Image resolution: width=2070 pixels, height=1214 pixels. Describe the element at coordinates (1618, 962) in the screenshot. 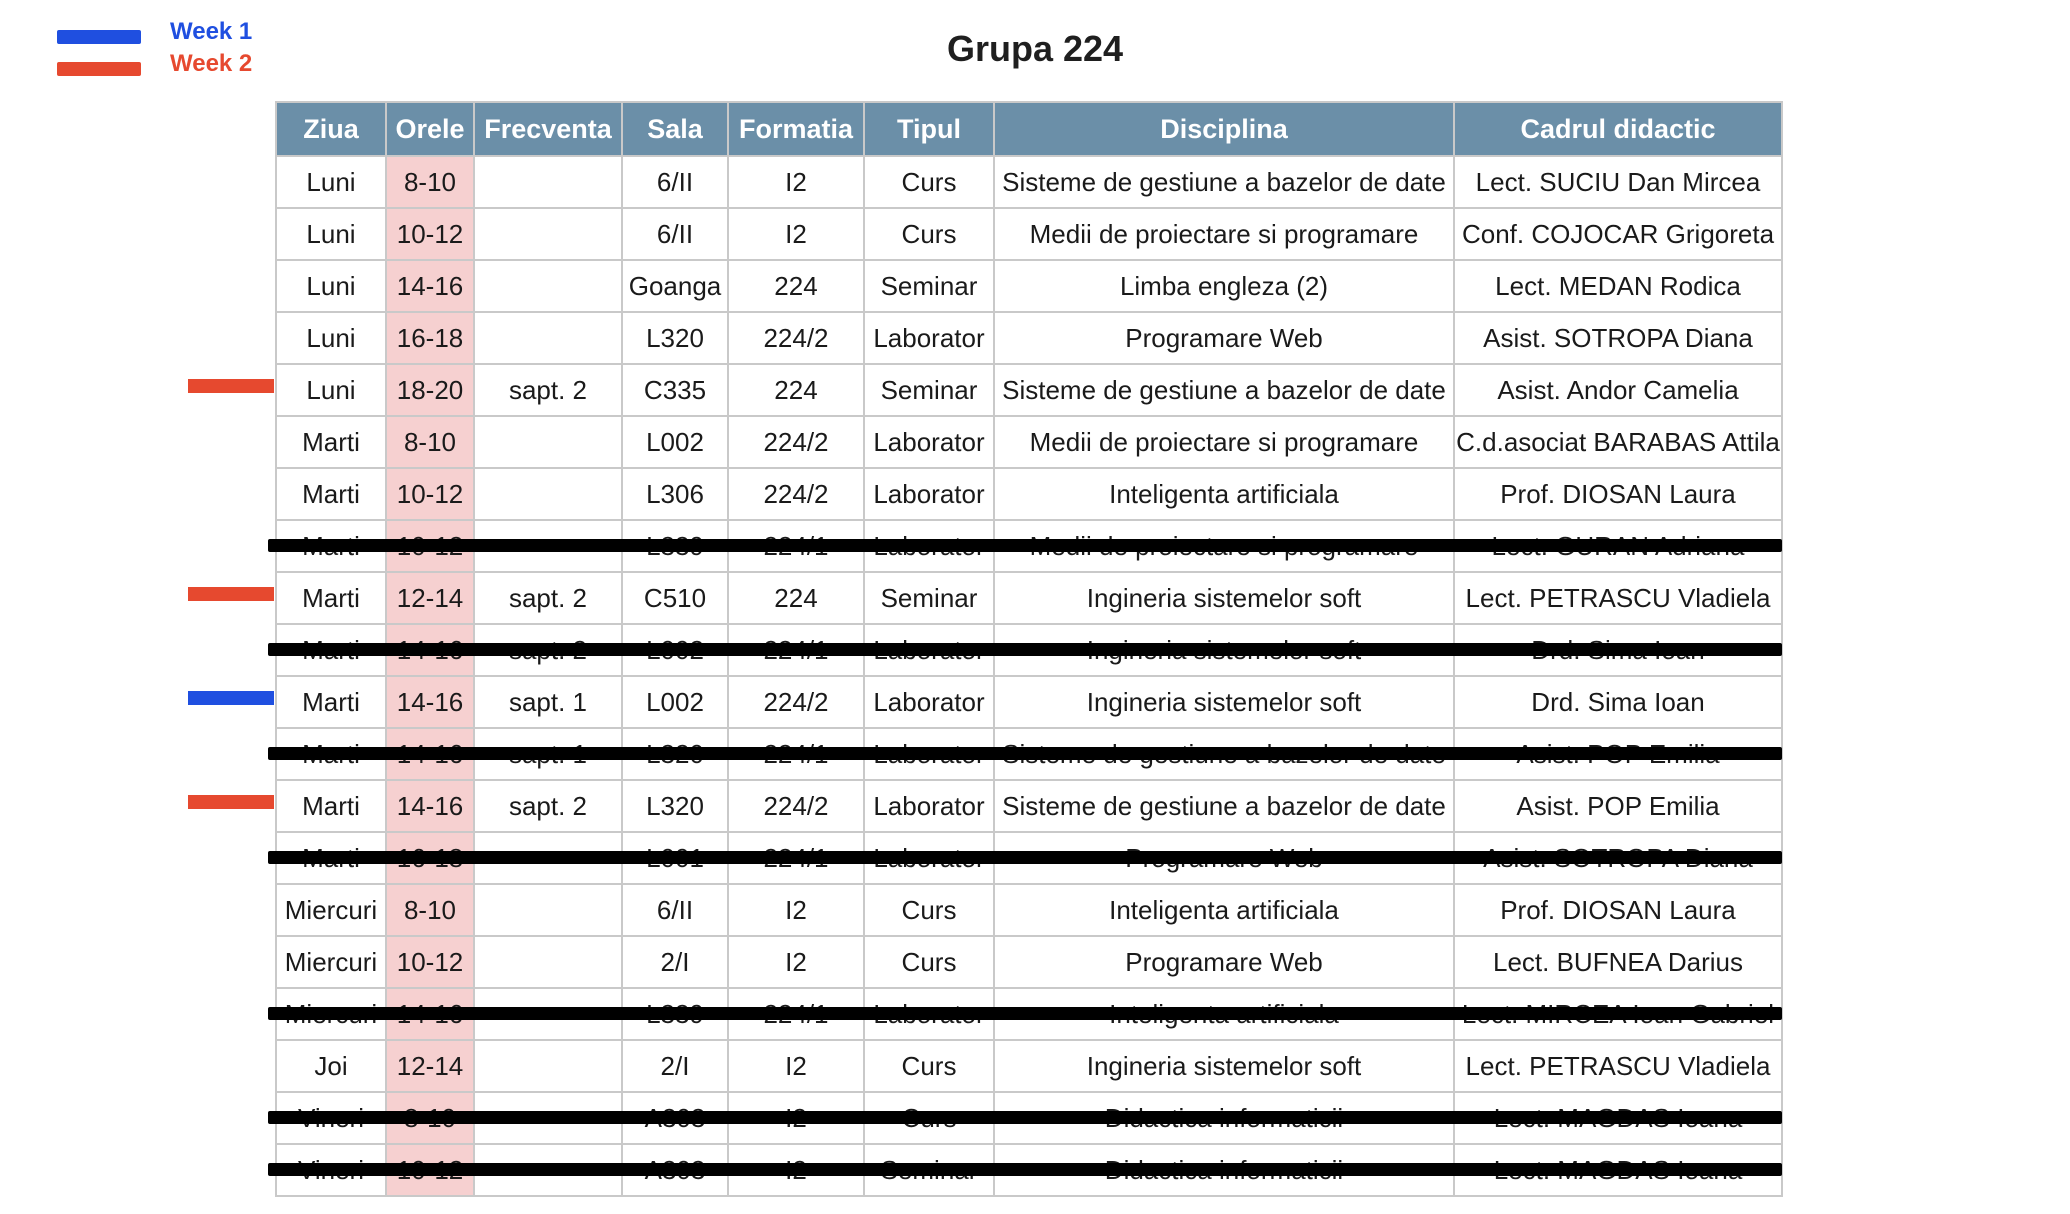

I see `cell-cadru: Lect. BUFNEA Darius` at that location.